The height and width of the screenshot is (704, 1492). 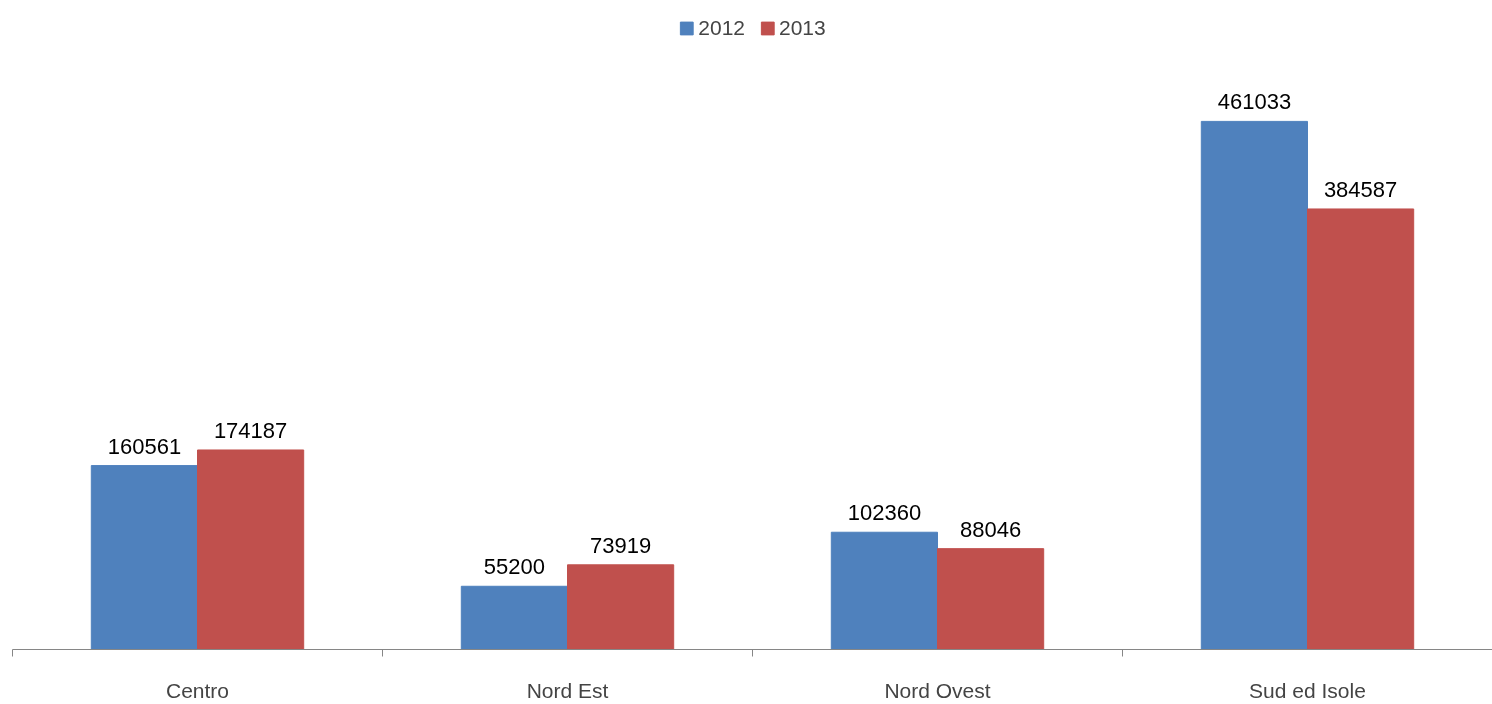 I want to click on data-label: 384587, so click(x=1360, y=189).